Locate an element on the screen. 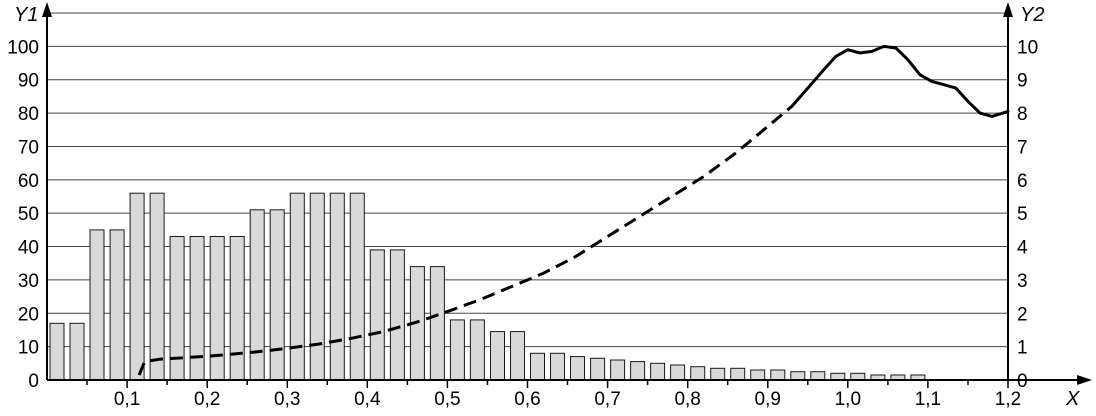 The image size is (1096, 416). y1-tick-label: 90 is located at coordinates (28, 81).